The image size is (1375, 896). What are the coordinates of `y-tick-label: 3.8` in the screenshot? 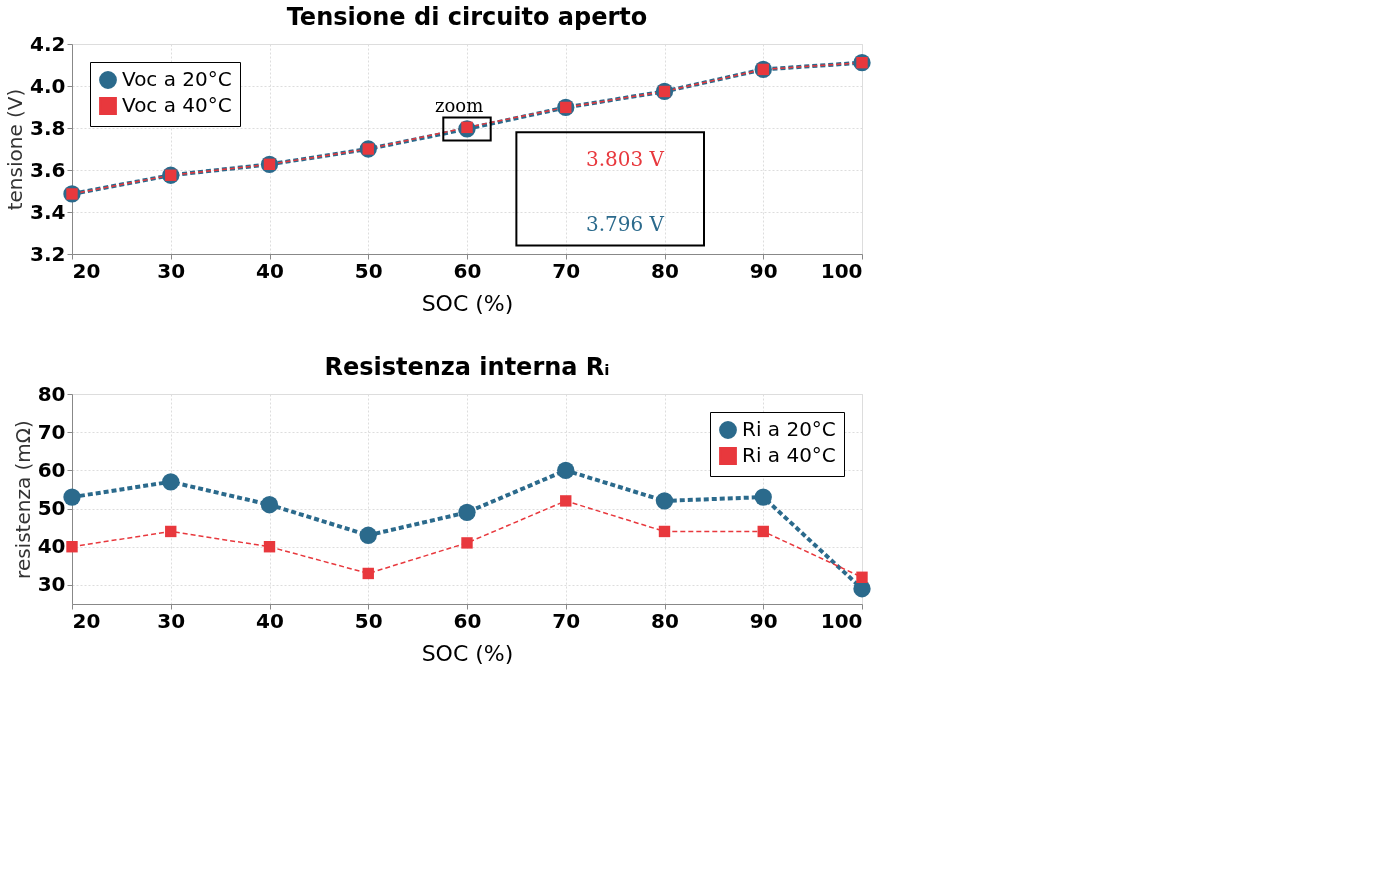 It's located at (48, 127).